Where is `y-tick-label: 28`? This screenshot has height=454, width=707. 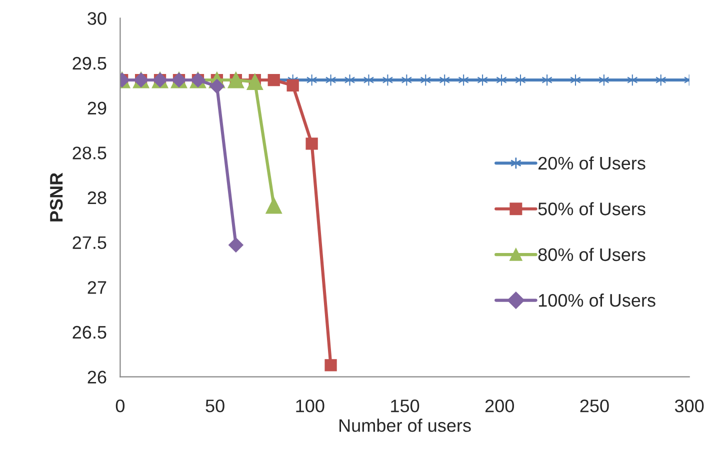 y-tick-label: 28 is located at coordinates (97, 197).